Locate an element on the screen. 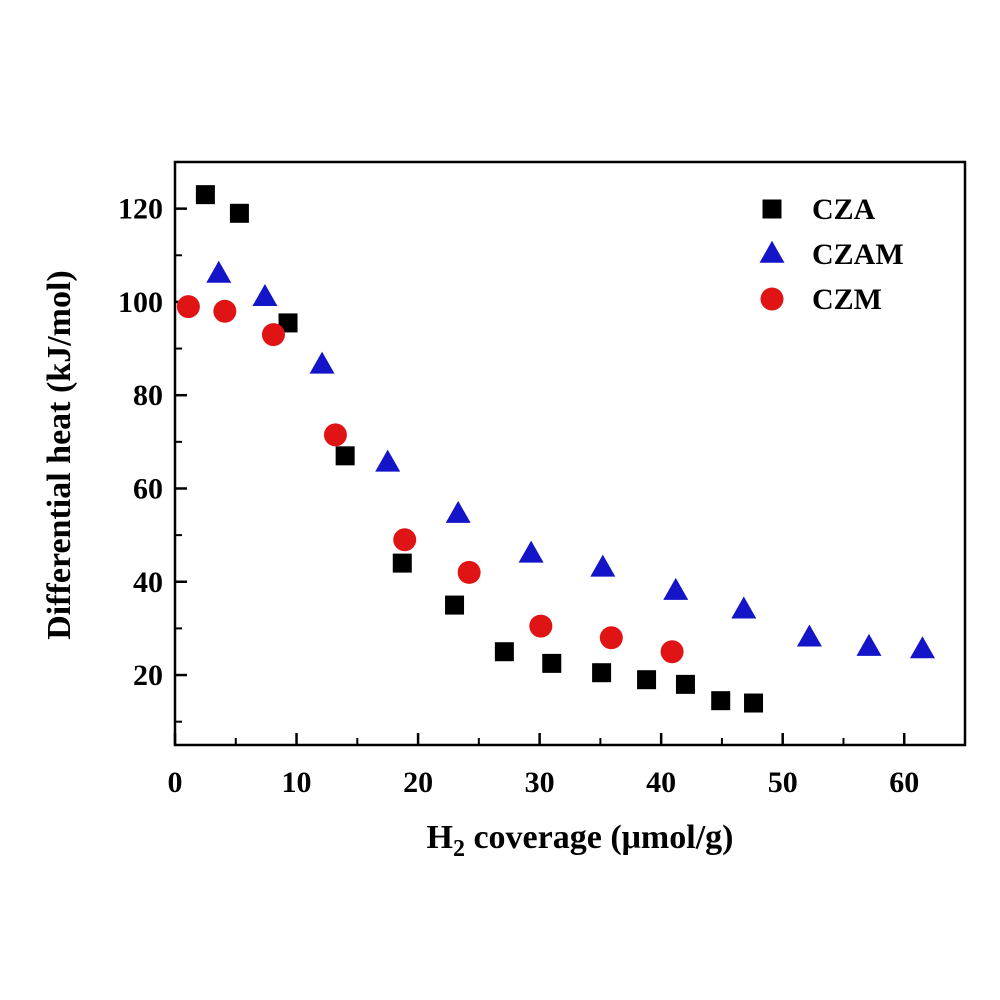  y-tick-label: 120 is located at coordinates (140, 209).